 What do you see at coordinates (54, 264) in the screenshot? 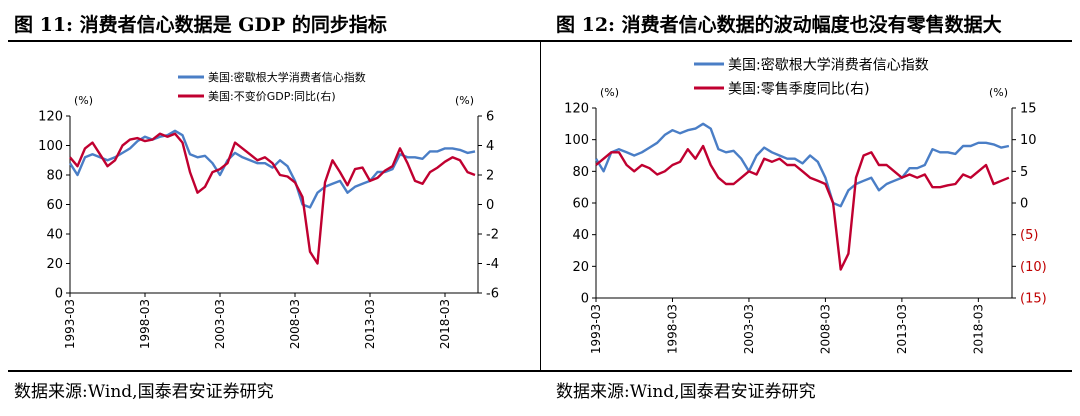
I see `fig11-left-tick-label: 20` at bounding box center [54, 264].